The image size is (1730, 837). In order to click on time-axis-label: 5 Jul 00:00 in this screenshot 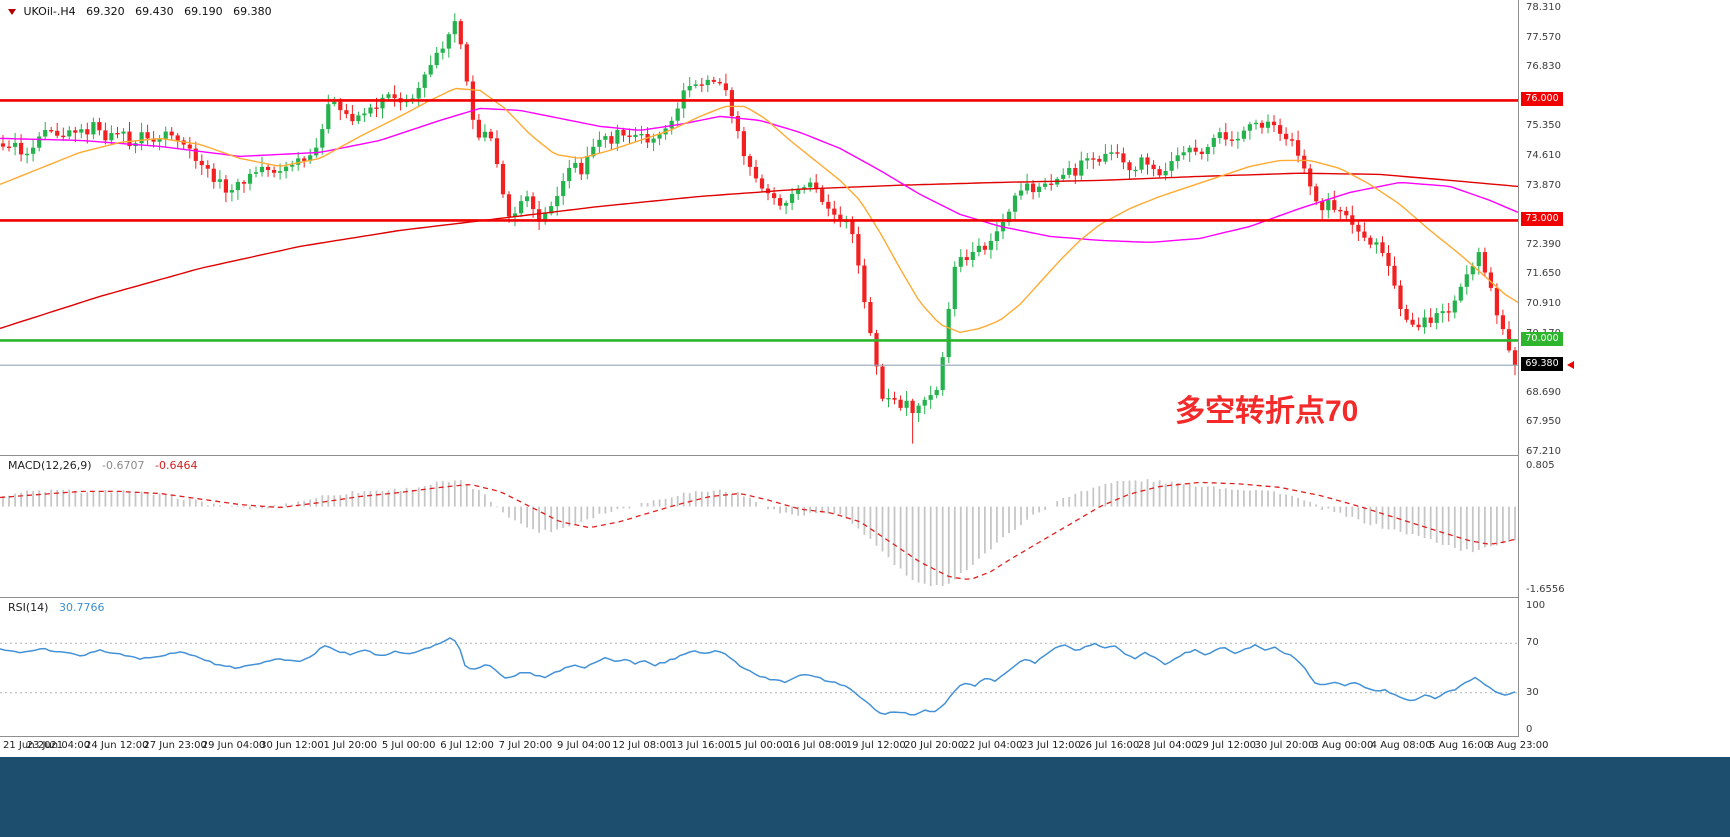, I will do `click(408, 745)`.